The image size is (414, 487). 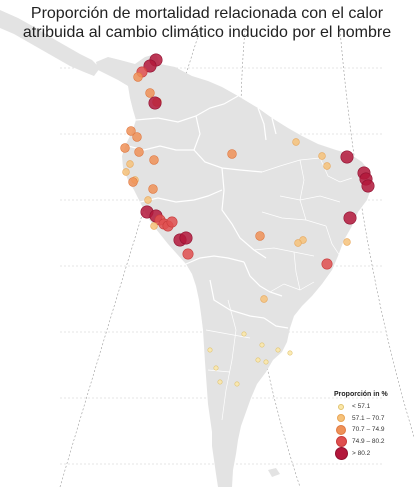 I want to click on legend-item: 74.9 – 80.2, so click(x=374, y=442).